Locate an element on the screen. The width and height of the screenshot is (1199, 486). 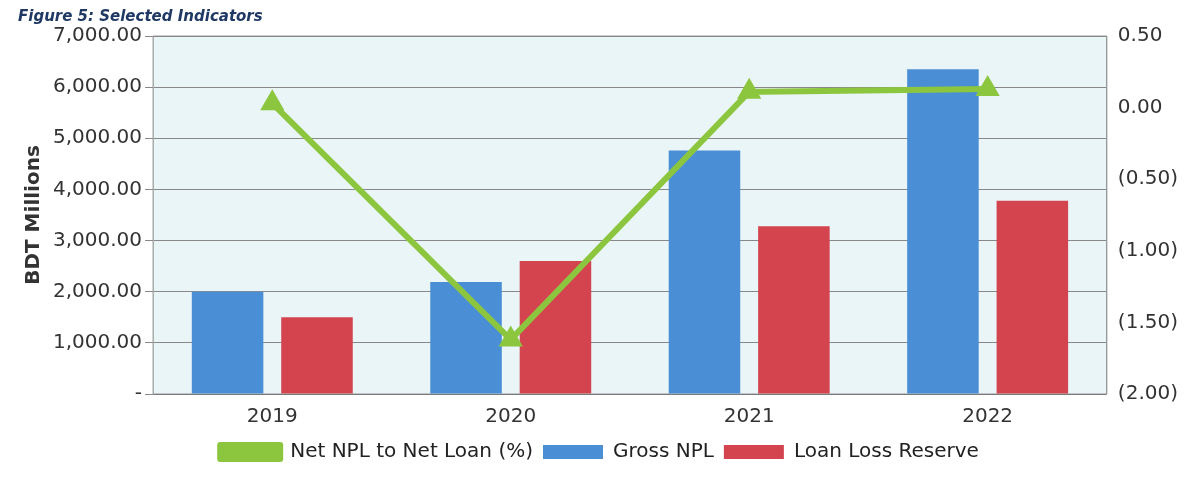
y-tick-label: - is located at coordinates (138, 392).